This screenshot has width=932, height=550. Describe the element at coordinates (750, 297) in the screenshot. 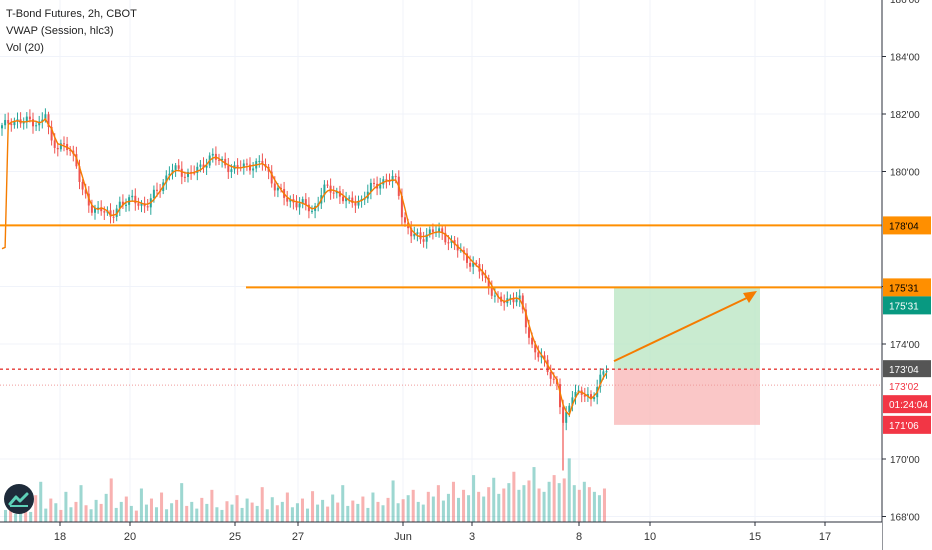

I see `forecast-arrowhead-icon` at that location.